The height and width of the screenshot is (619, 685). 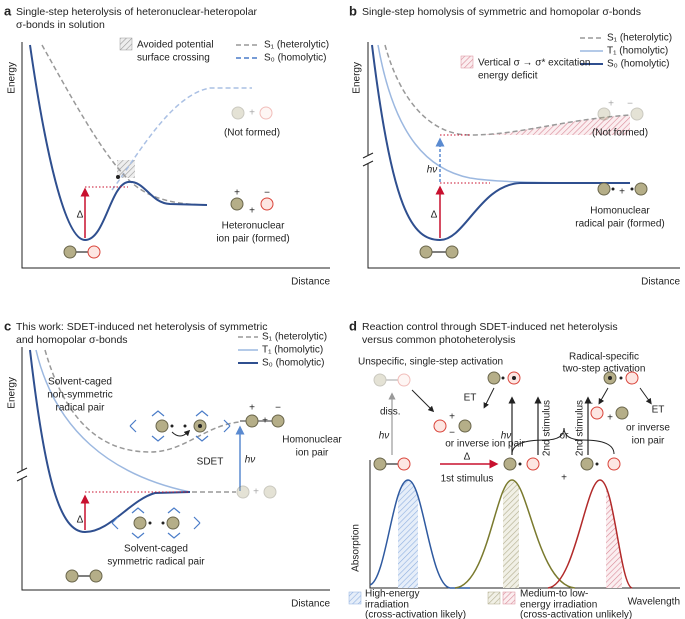 I want to click on energy-deficit, so click(x=550, y=125).